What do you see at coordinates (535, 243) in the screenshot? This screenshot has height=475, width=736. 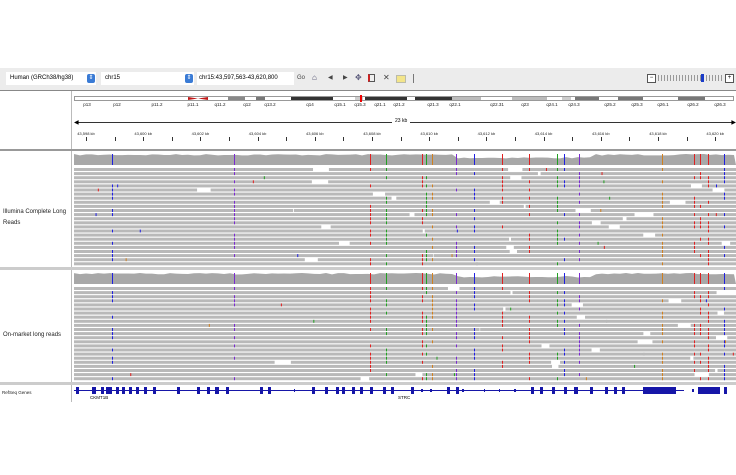 I see `aligned-read` at bounding box center [535, 243].